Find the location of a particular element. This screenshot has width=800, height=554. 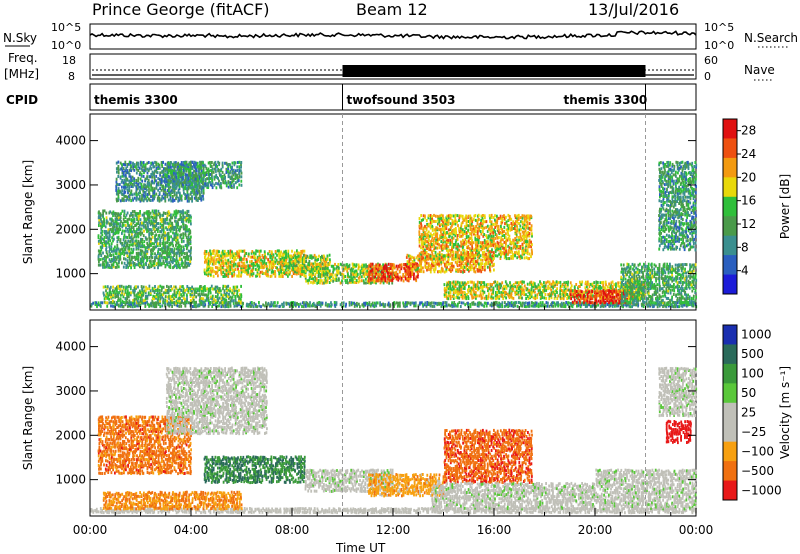

cpid-label: CPID is located at coordinates (22, 100).